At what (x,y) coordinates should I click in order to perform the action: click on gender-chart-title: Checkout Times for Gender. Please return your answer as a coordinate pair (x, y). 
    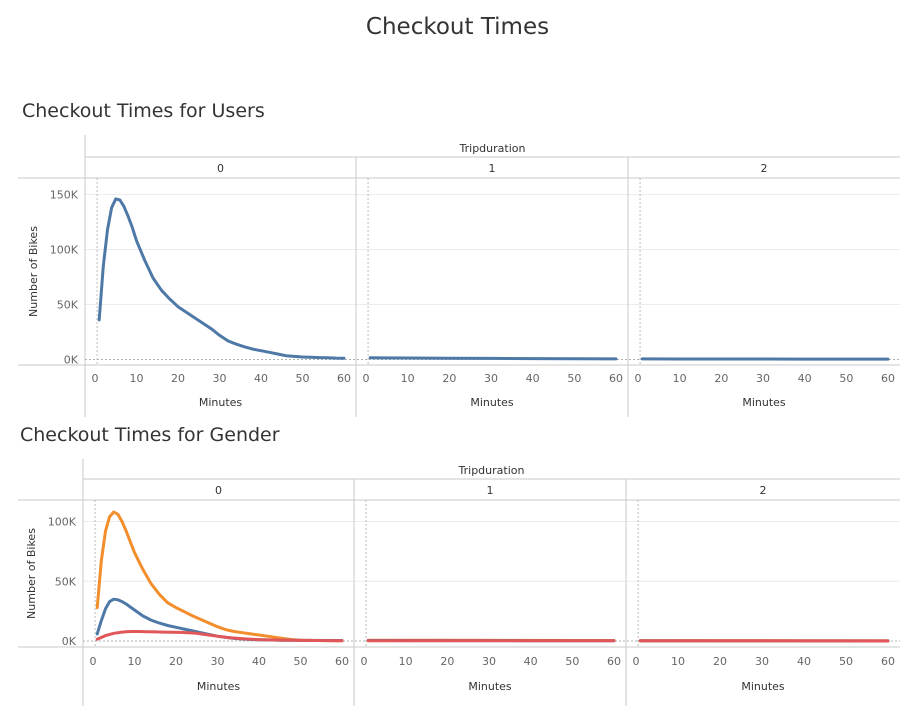
    Looking at the image, I should click on (150, 435).